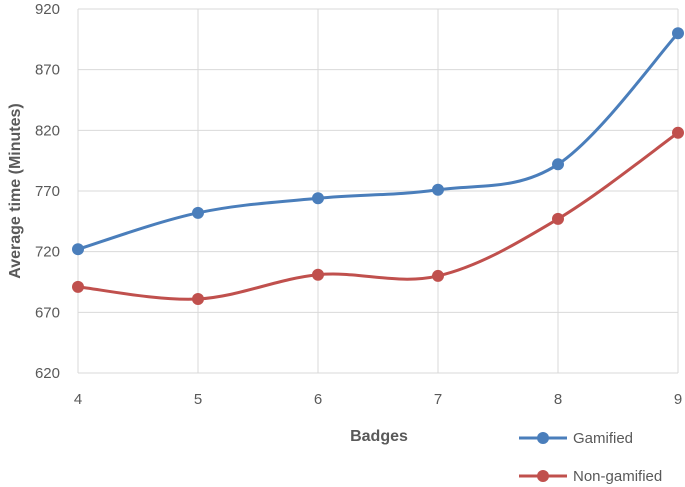  What do you see at coordinates (78, 399) in the screenshot?
I see `x-tick-label: 4` at bounding box center [78, 399].